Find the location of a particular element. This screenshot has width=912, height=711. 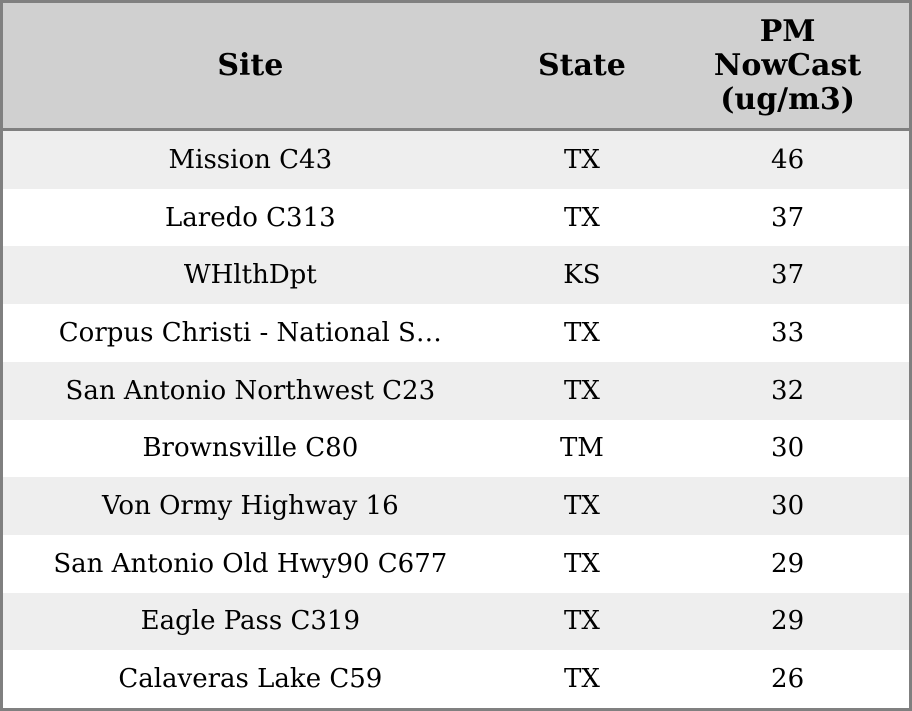

table-row: San Antonio Northwest C23 TX 32 is located at coordinates (456, 390).